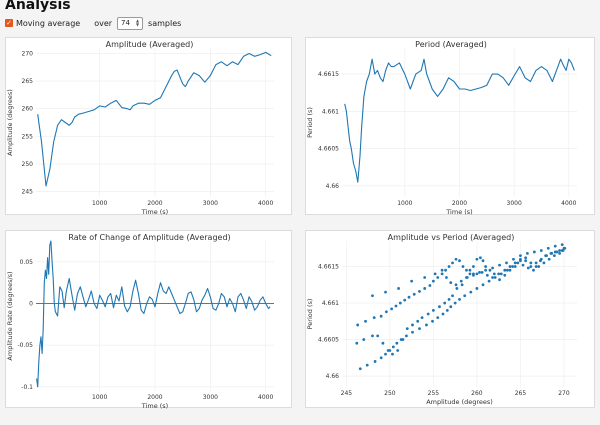  What do you see at coordinates (9, 23) in the screenshot?
I see `moving-average-checkbox: ✓` at bounding box center [9, 23].